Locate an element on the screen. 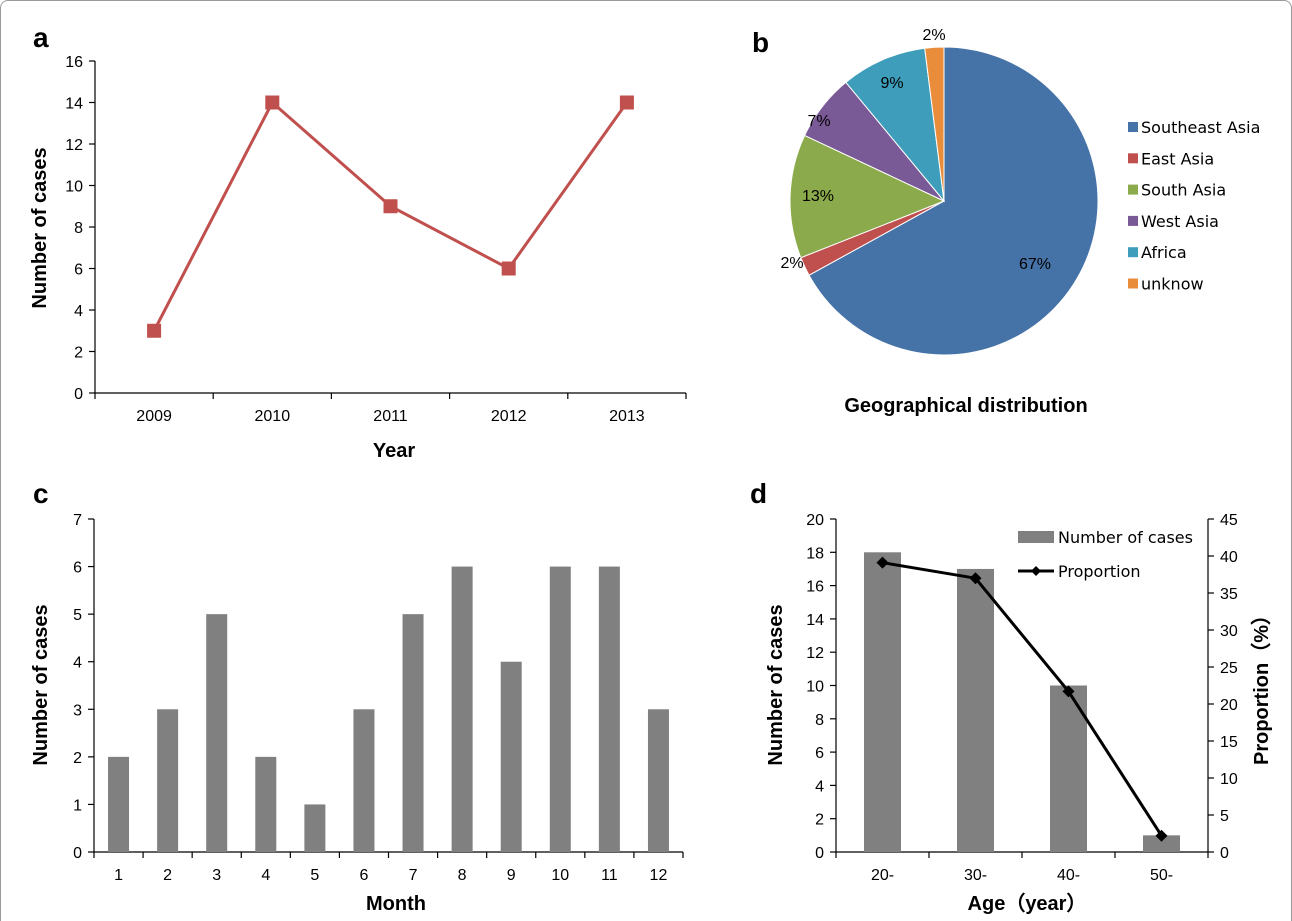 This screenshot has width=1292, height=921. chart-c-ylabel: Number of cases is located at coordinates (41, 684).